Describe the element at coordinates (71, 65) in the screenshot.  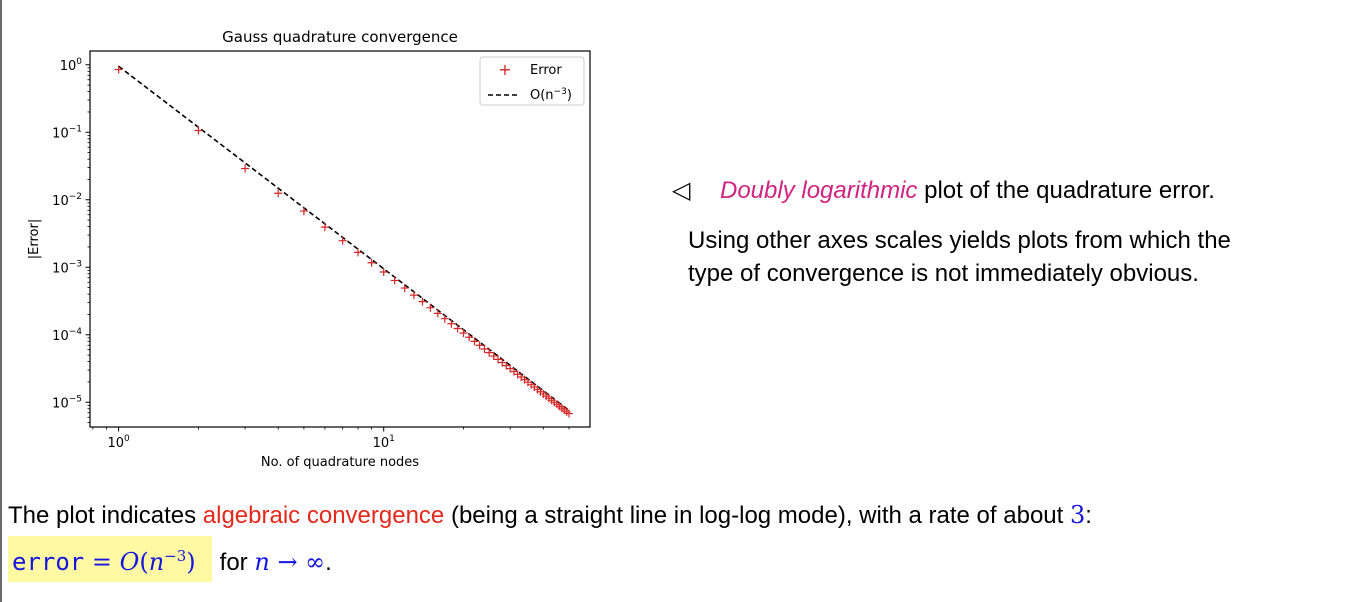
I see `y-tick-label: 10⁰` at that location.